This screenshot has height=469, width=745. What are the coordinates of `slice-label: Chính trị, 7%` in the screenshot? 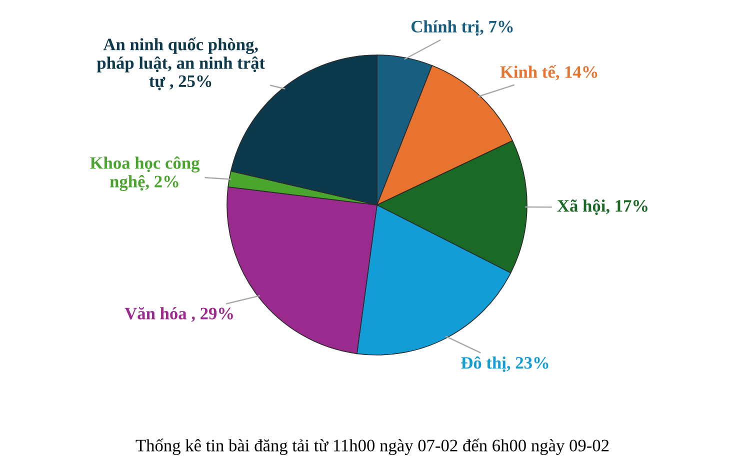 It's located at (462, 28).